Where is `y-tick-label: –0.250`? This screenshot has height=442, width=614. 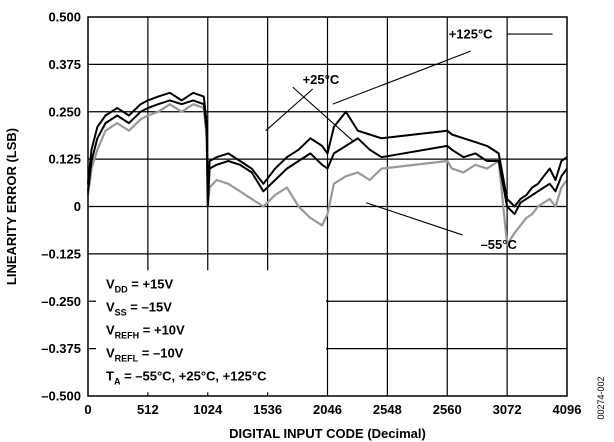
y-tick-label: –0.250 is located at coordinates (61, 301).